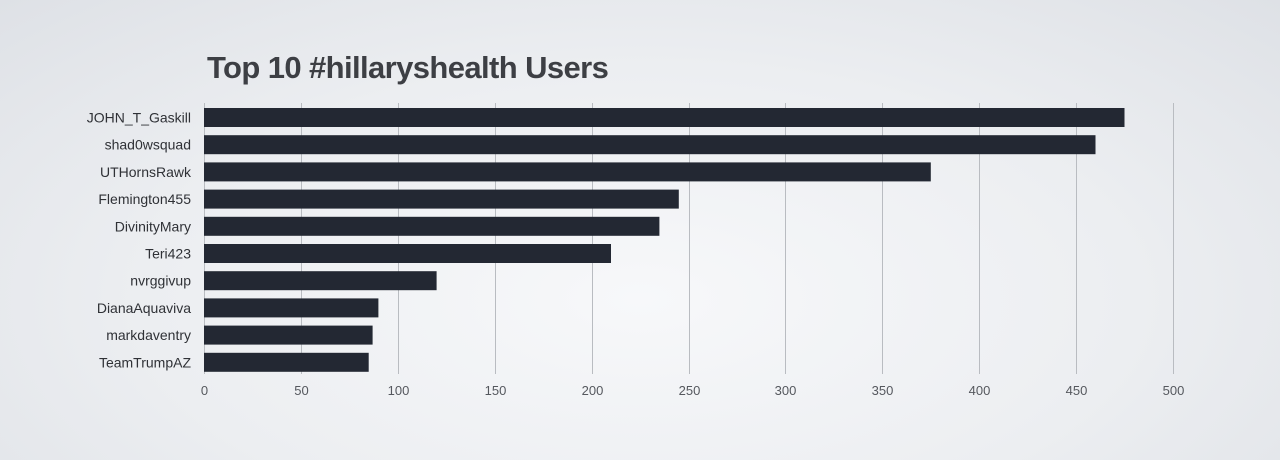 Image resolution: width=1280 pixels, height=460 pixels. I want to click on x-tick-label-1: 50, so click(301, 390).